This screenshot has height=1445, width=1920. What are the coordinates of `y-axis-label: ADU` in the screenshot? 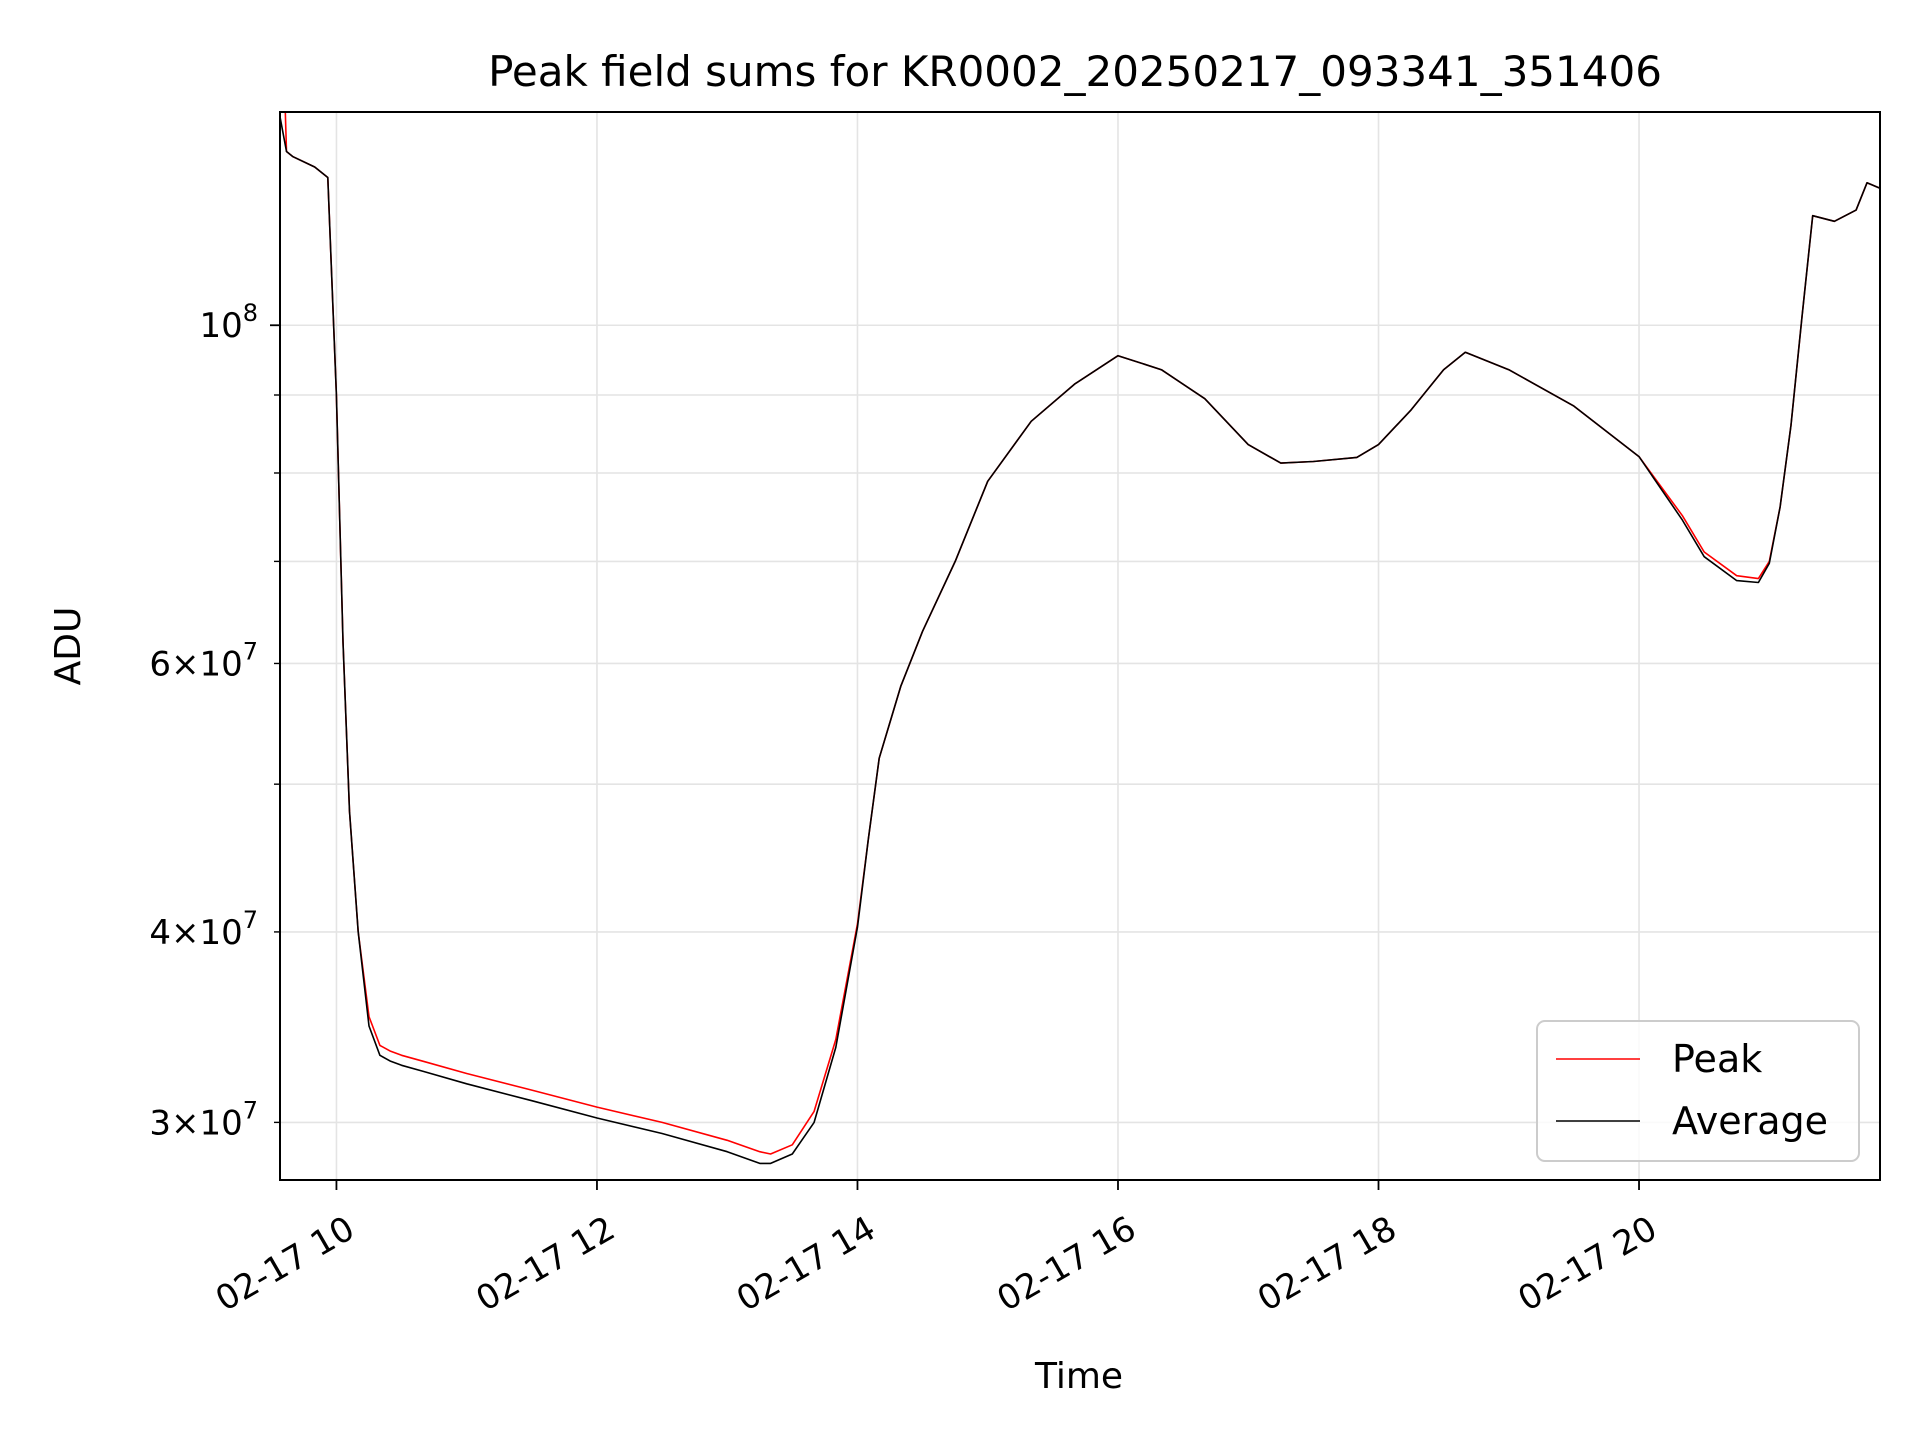 It's located at (68, 646).